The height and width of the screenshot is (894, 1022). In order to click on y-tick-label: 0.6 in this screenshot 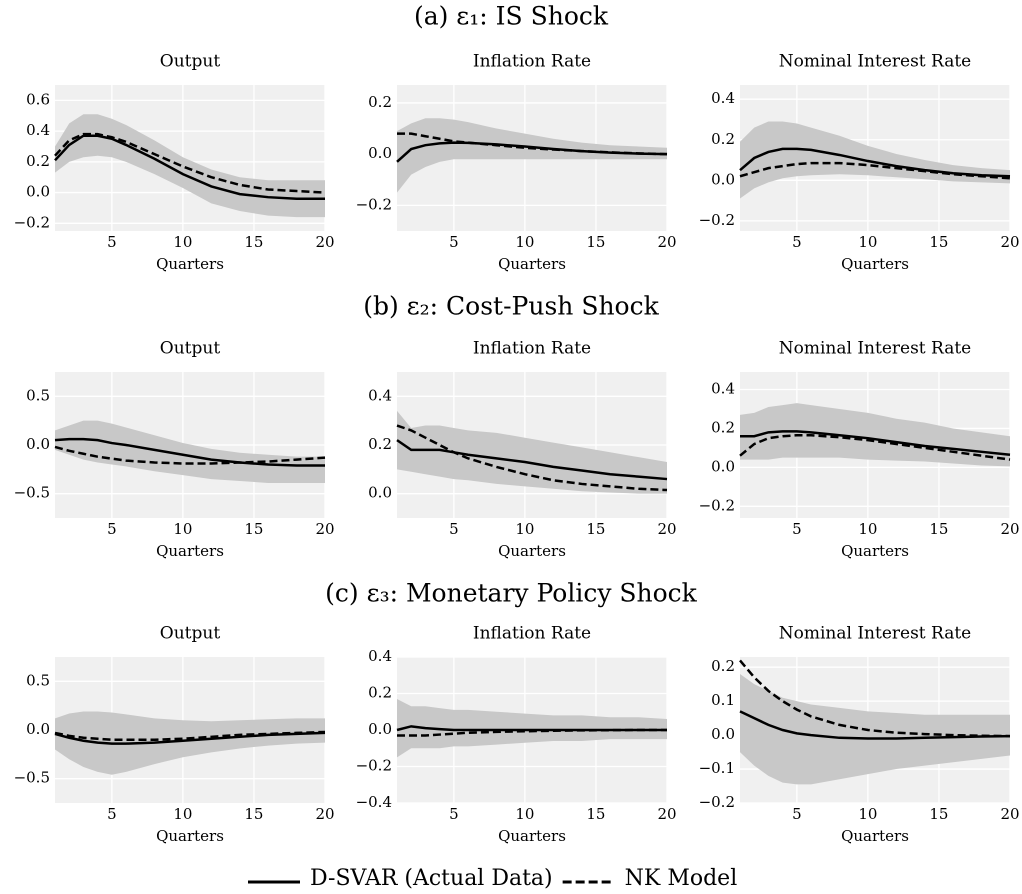, I will do `click(38, 99)`.